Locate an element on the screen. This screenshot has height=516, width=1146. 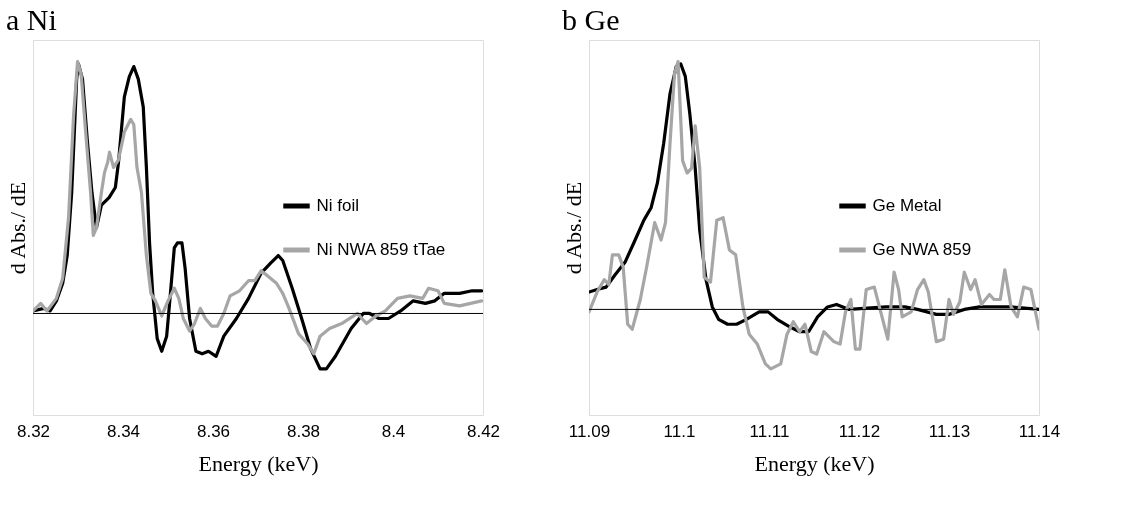
x-tick-label: 11.09 is located at coordinates (589, 431).